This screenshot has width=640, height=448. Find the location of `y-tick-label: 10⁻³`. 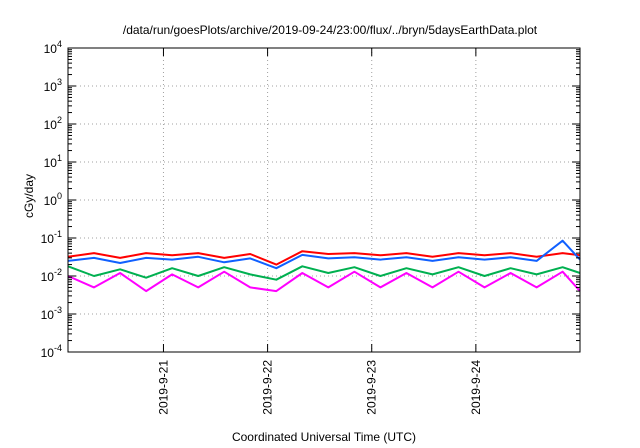

y-tick-label: 10⁻³ is located at coordinates (51, 313).